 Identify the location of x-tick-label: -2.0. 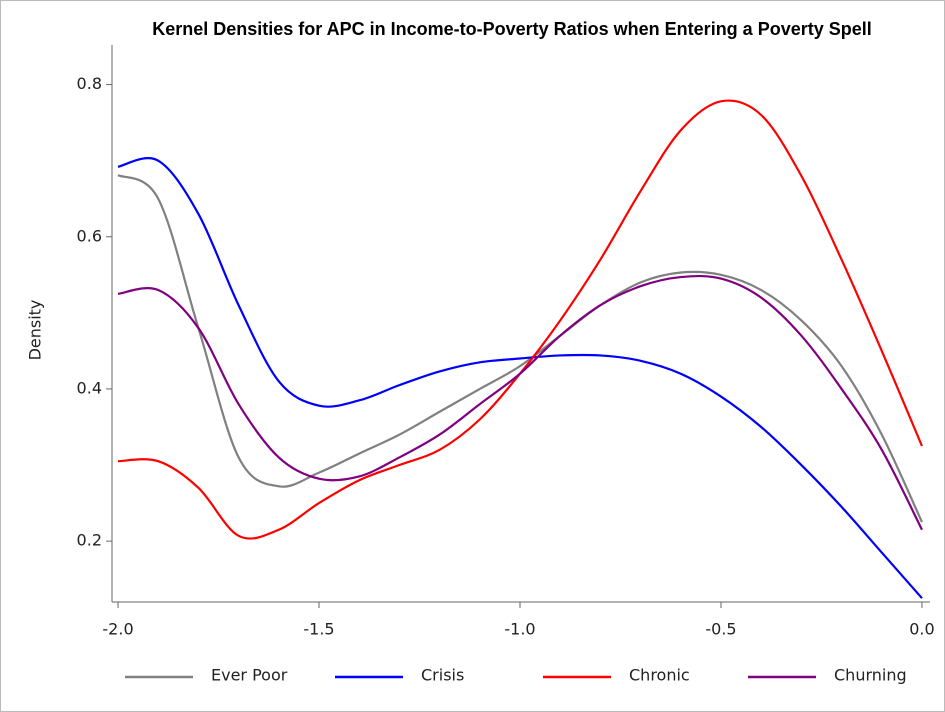
(117, 629).